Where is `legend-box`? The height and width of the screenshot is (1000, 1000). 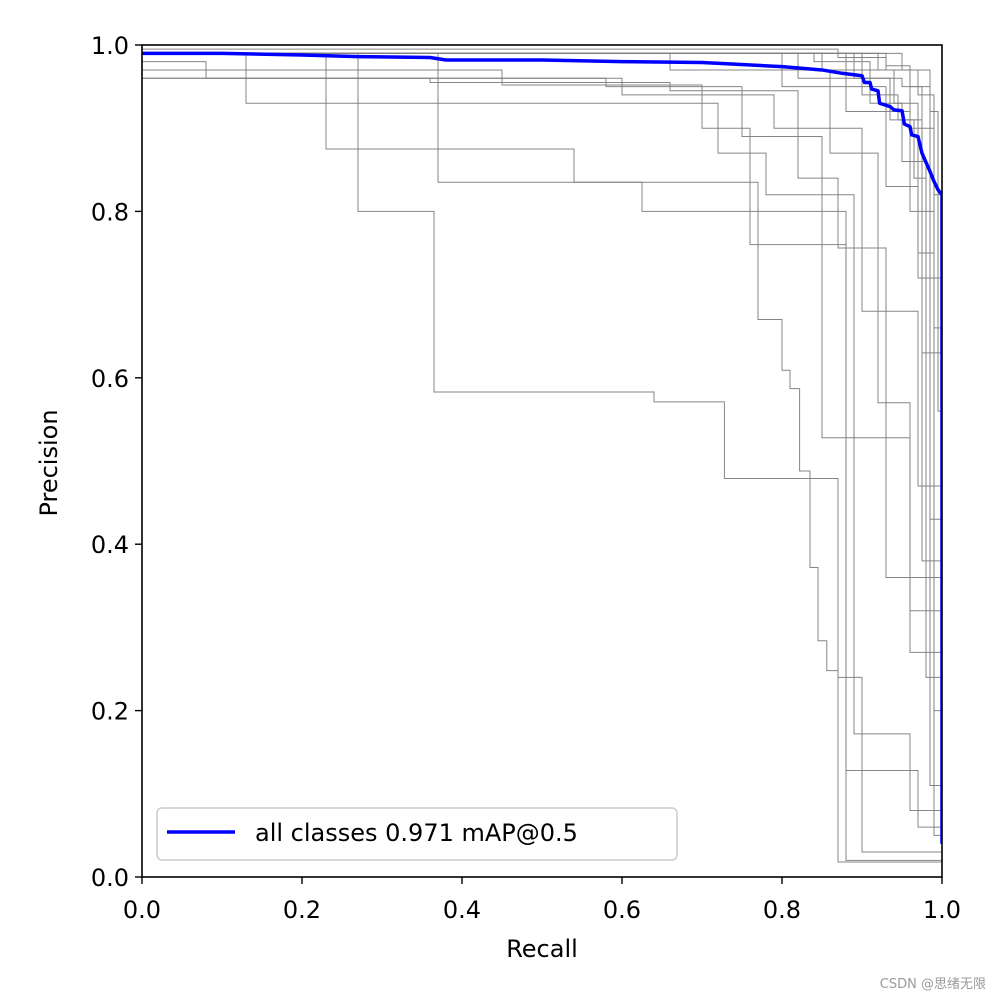
legend-box is located at coordinates (417, 834).